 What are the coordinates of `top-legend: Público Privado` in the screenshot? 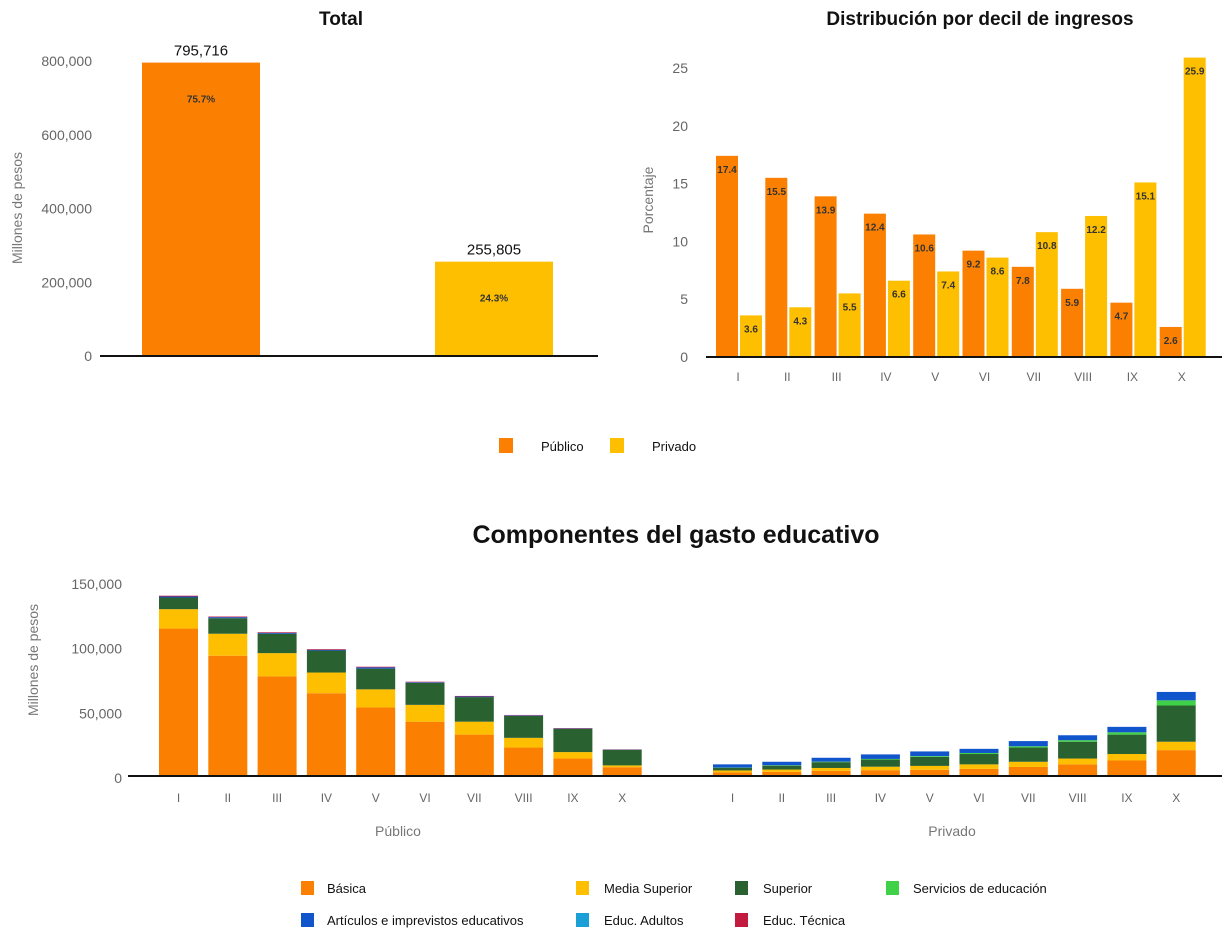 It's located at (597, 446).